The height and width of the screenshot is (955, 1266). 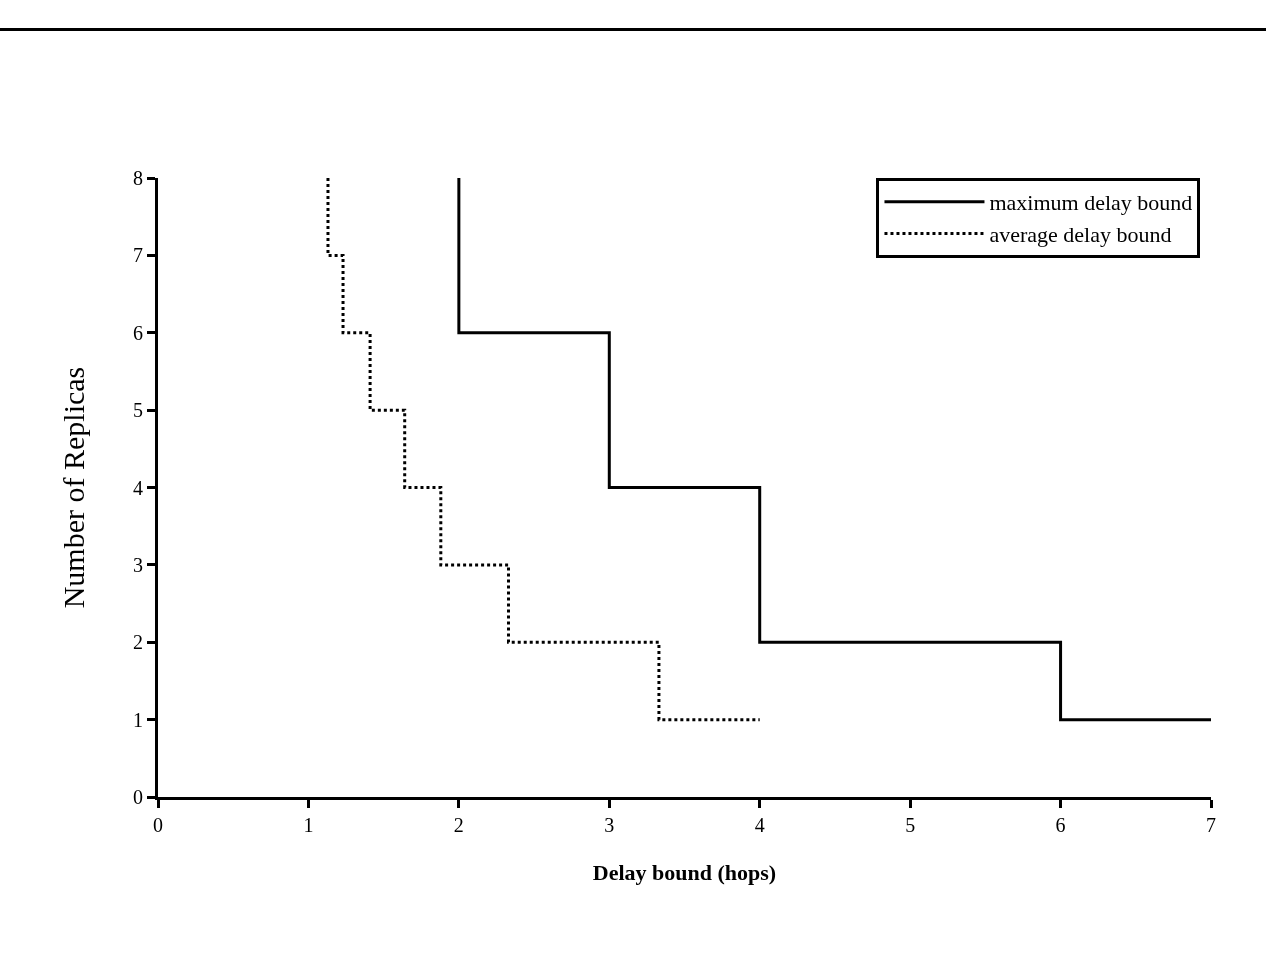 I want to click on y-tick-label: 2, so click(x=138, y=642).